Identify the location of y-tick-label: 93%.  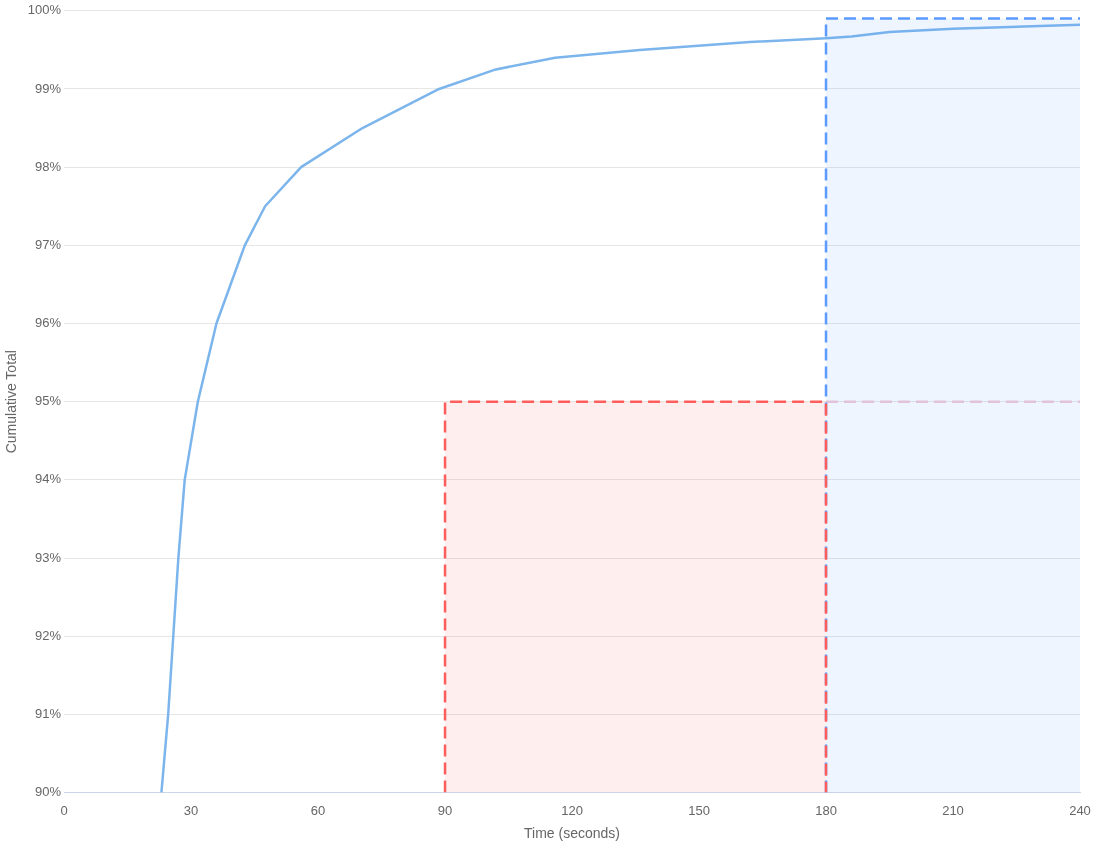
(48, 557).